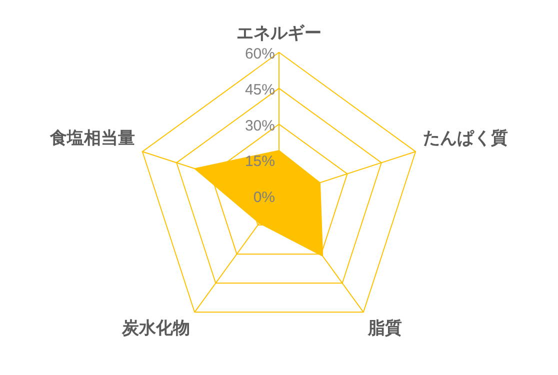 This screenshot has width=558, height=375. Describe the element at coordinates (279, 34) in the screenshot. I see `spoke-label: エネルギー` at that location.